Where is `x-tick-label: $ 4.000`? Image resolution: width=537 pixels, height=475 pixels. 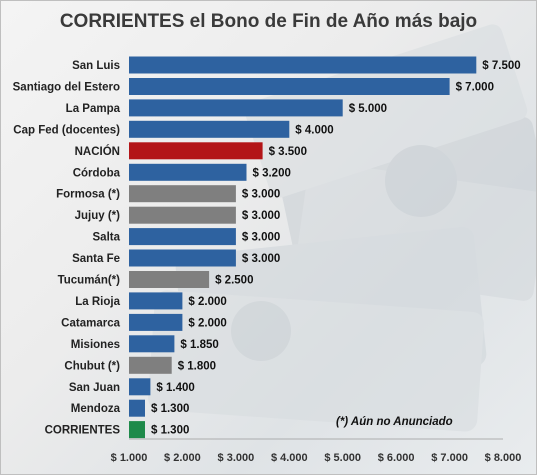
x-tick-label: $ 4.000 is located at coordinates (289, 458).